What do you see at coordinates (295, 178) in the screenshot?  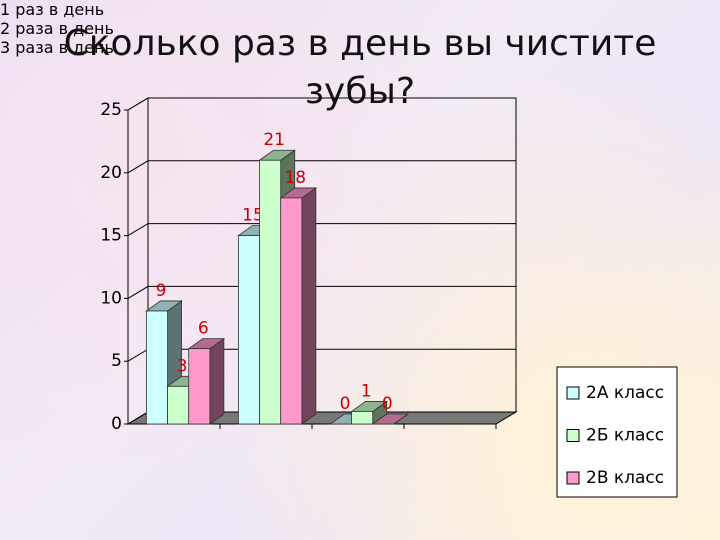 I see `value-label: 18` at bounding box center [295, 178].